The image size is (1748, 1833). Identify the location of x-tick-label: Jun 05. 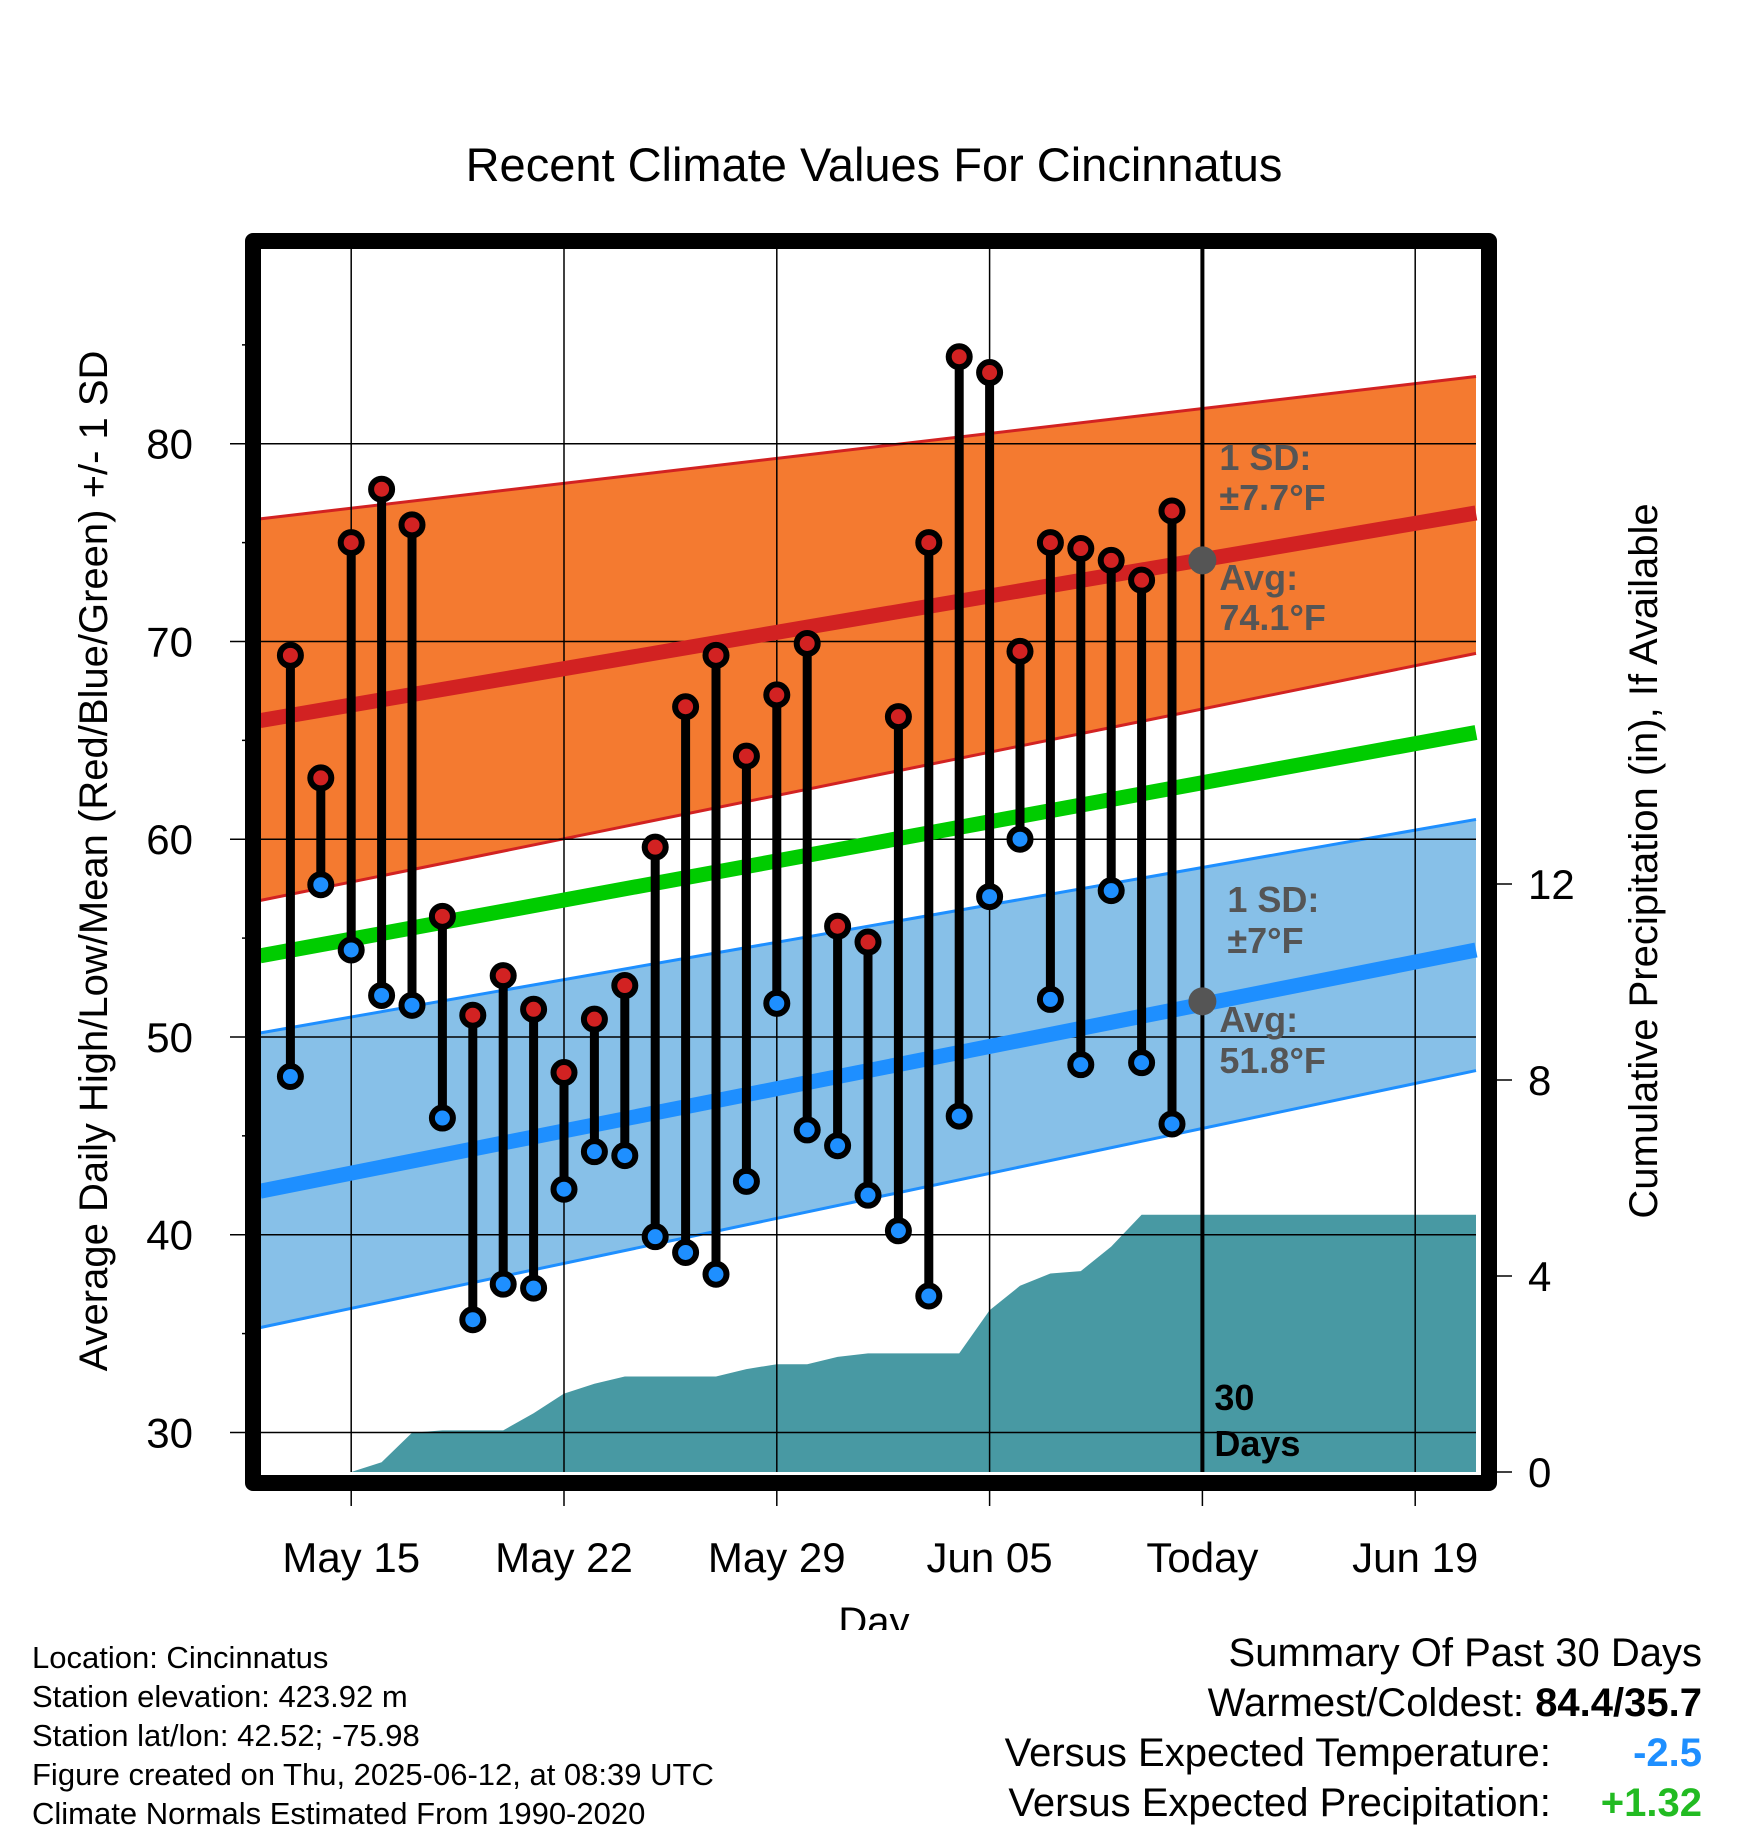
(990, 1557).